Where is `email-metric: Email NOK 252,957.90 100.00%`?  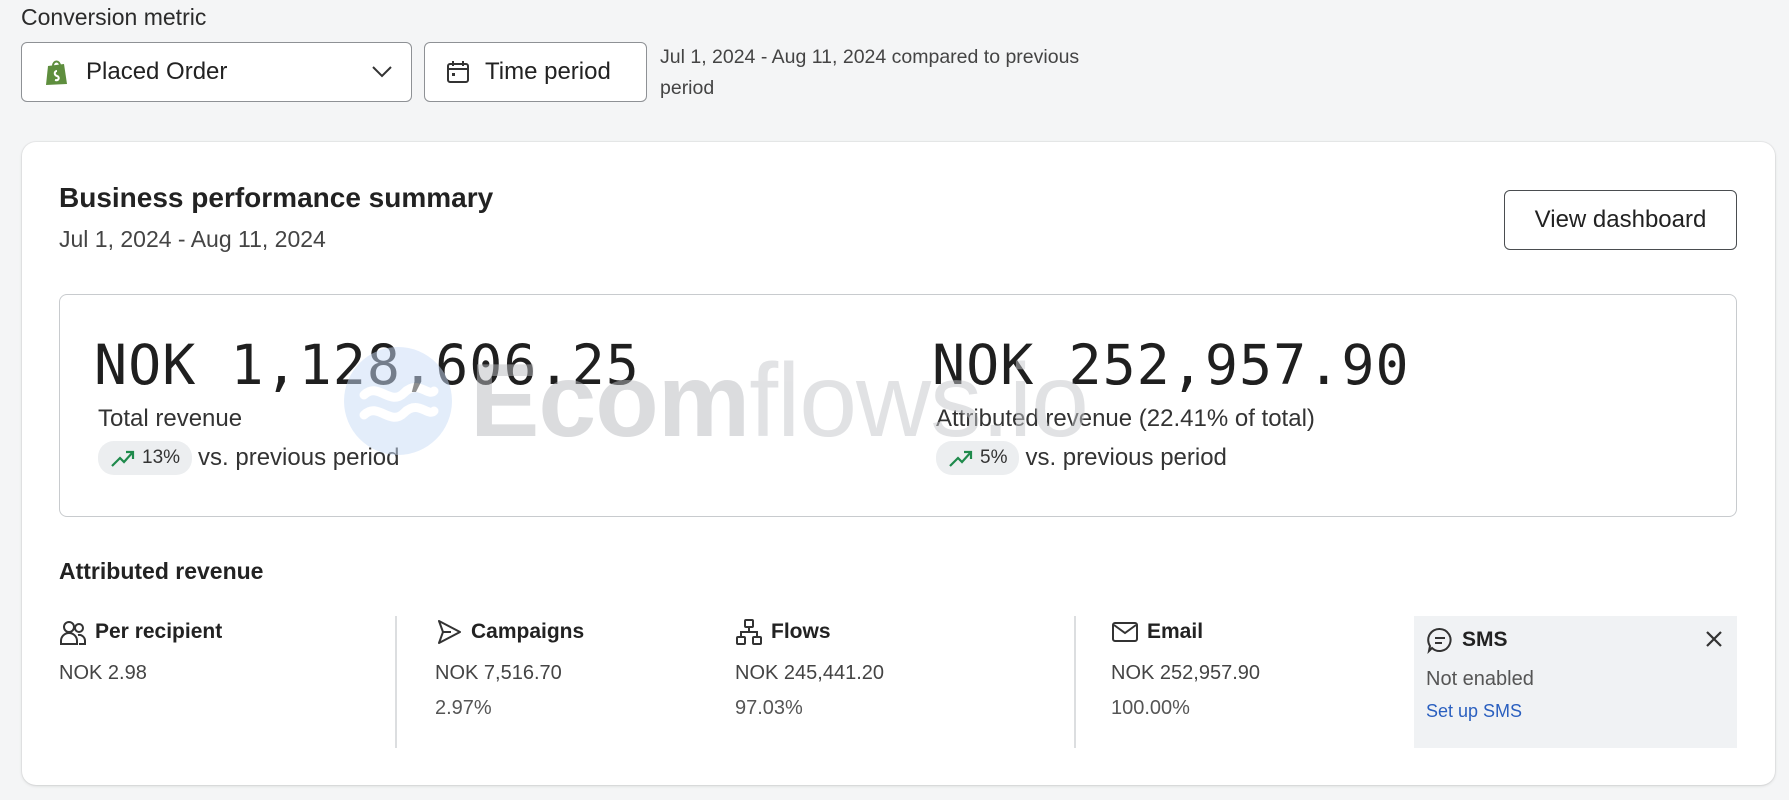 email-metric: Email NOK 252,957.90 100.00% is located at coordinates (1185, 668).